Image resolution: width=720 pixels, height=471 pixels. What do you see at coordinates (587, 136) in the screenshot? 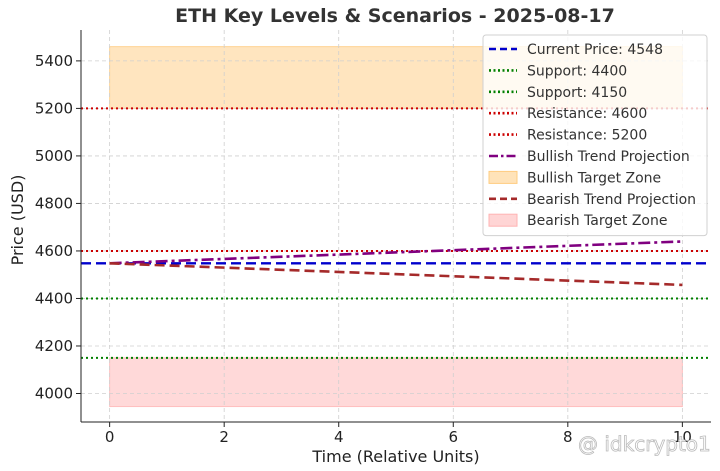
I see `legend-item-label: Resistance: 5200` at bounding box center [587, 136].